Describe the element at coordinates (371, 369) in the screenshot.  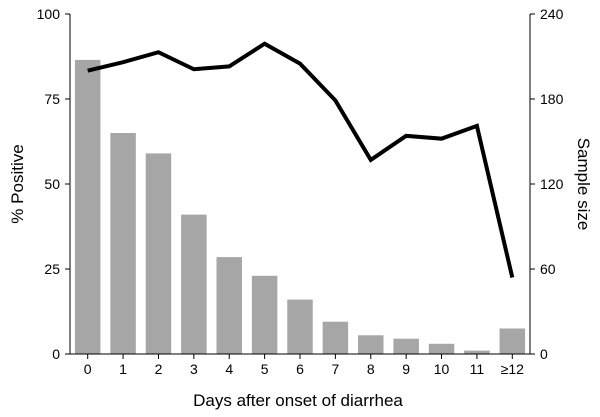
I see `x-tick-label: 8` at that location.